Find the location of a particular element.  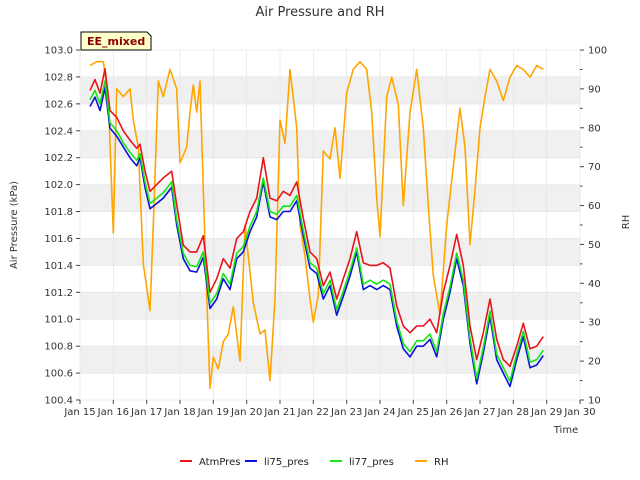

x-axis-title: Time is located at coordinates (565, 430).